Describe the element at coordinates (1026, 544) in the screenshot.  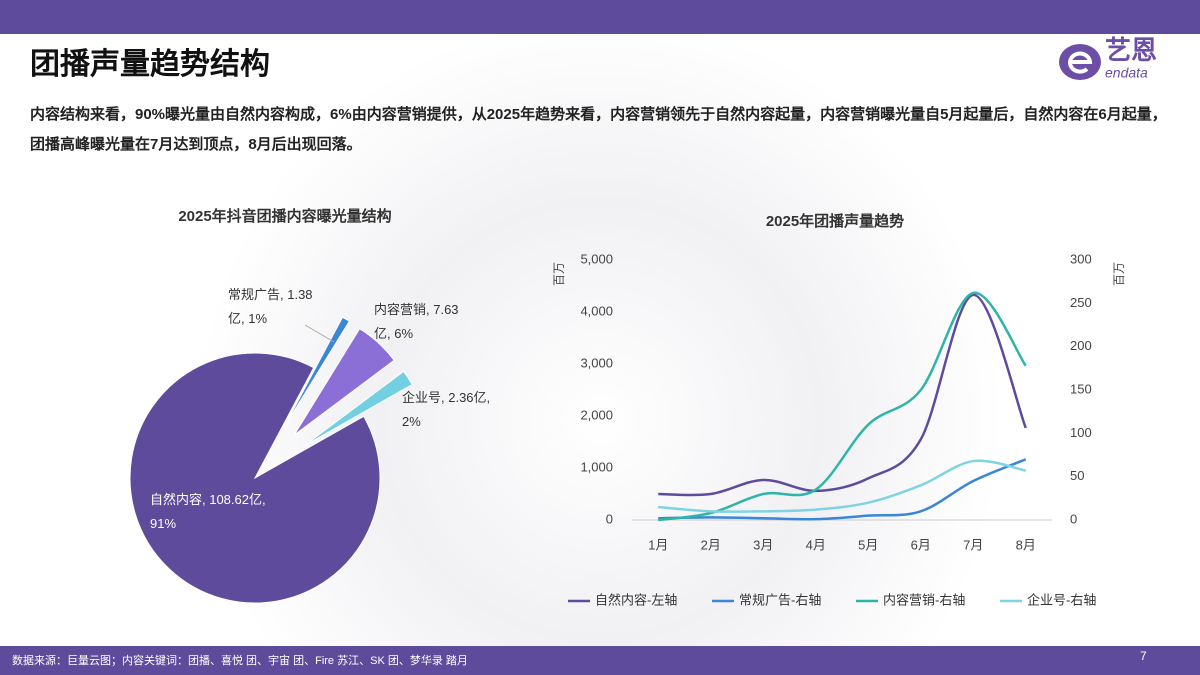
I see `x-tick-label: 8月` at that location.